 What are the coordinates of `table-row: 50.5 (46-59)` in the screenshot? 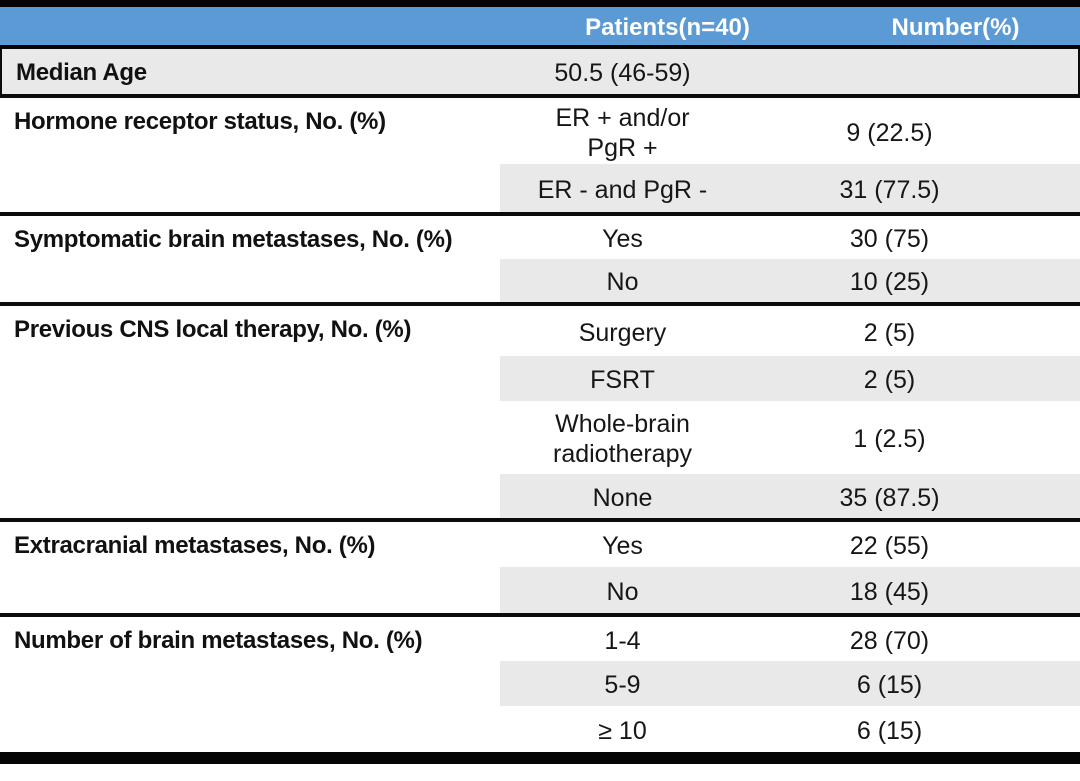 It's located at (789, 71).